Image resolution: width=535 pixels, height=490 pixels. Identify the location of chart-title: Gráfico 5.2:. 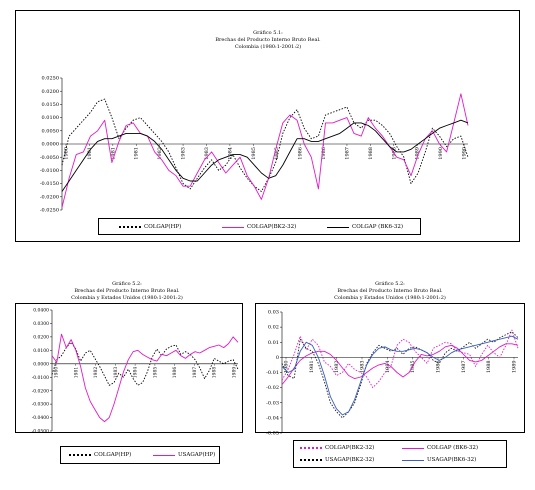
(390, 283).